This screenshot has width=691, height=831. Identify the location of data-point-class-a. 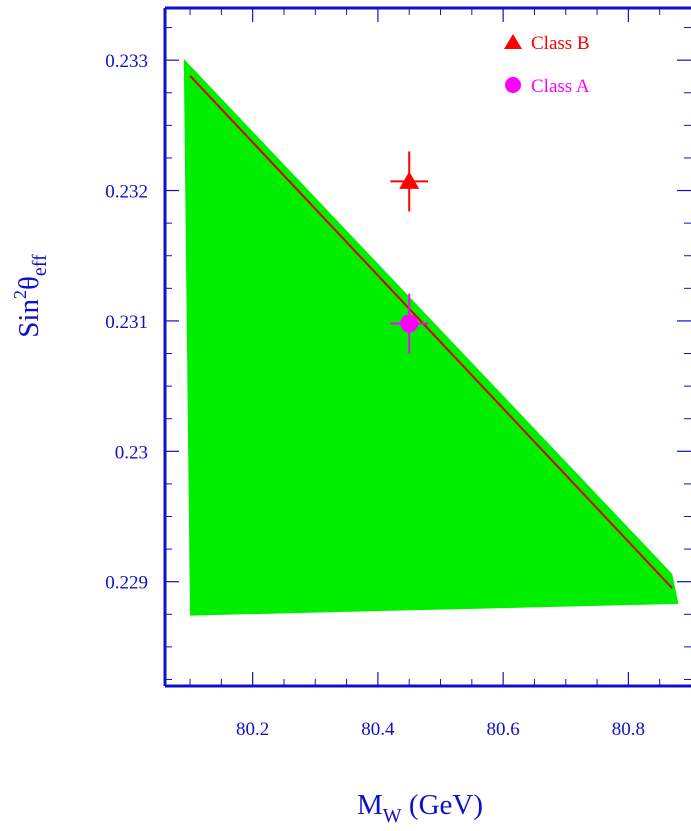
(409, 323).